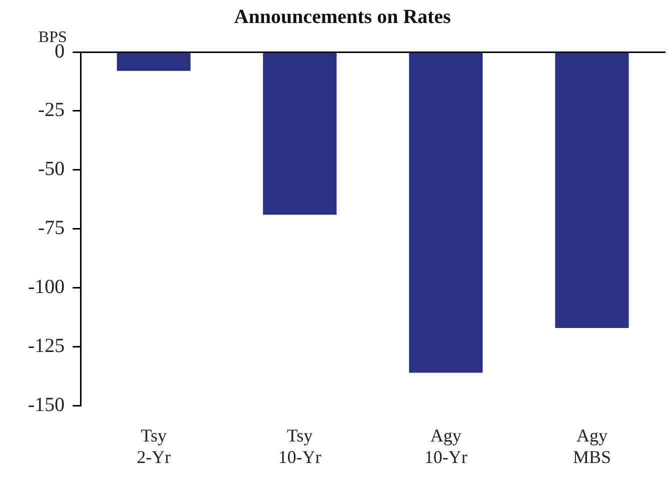 This screenshot has height=493, width=671. Describe the element at coordinates (46, 346) in the screenshot. I see `y-tick-label: -125` at that location.